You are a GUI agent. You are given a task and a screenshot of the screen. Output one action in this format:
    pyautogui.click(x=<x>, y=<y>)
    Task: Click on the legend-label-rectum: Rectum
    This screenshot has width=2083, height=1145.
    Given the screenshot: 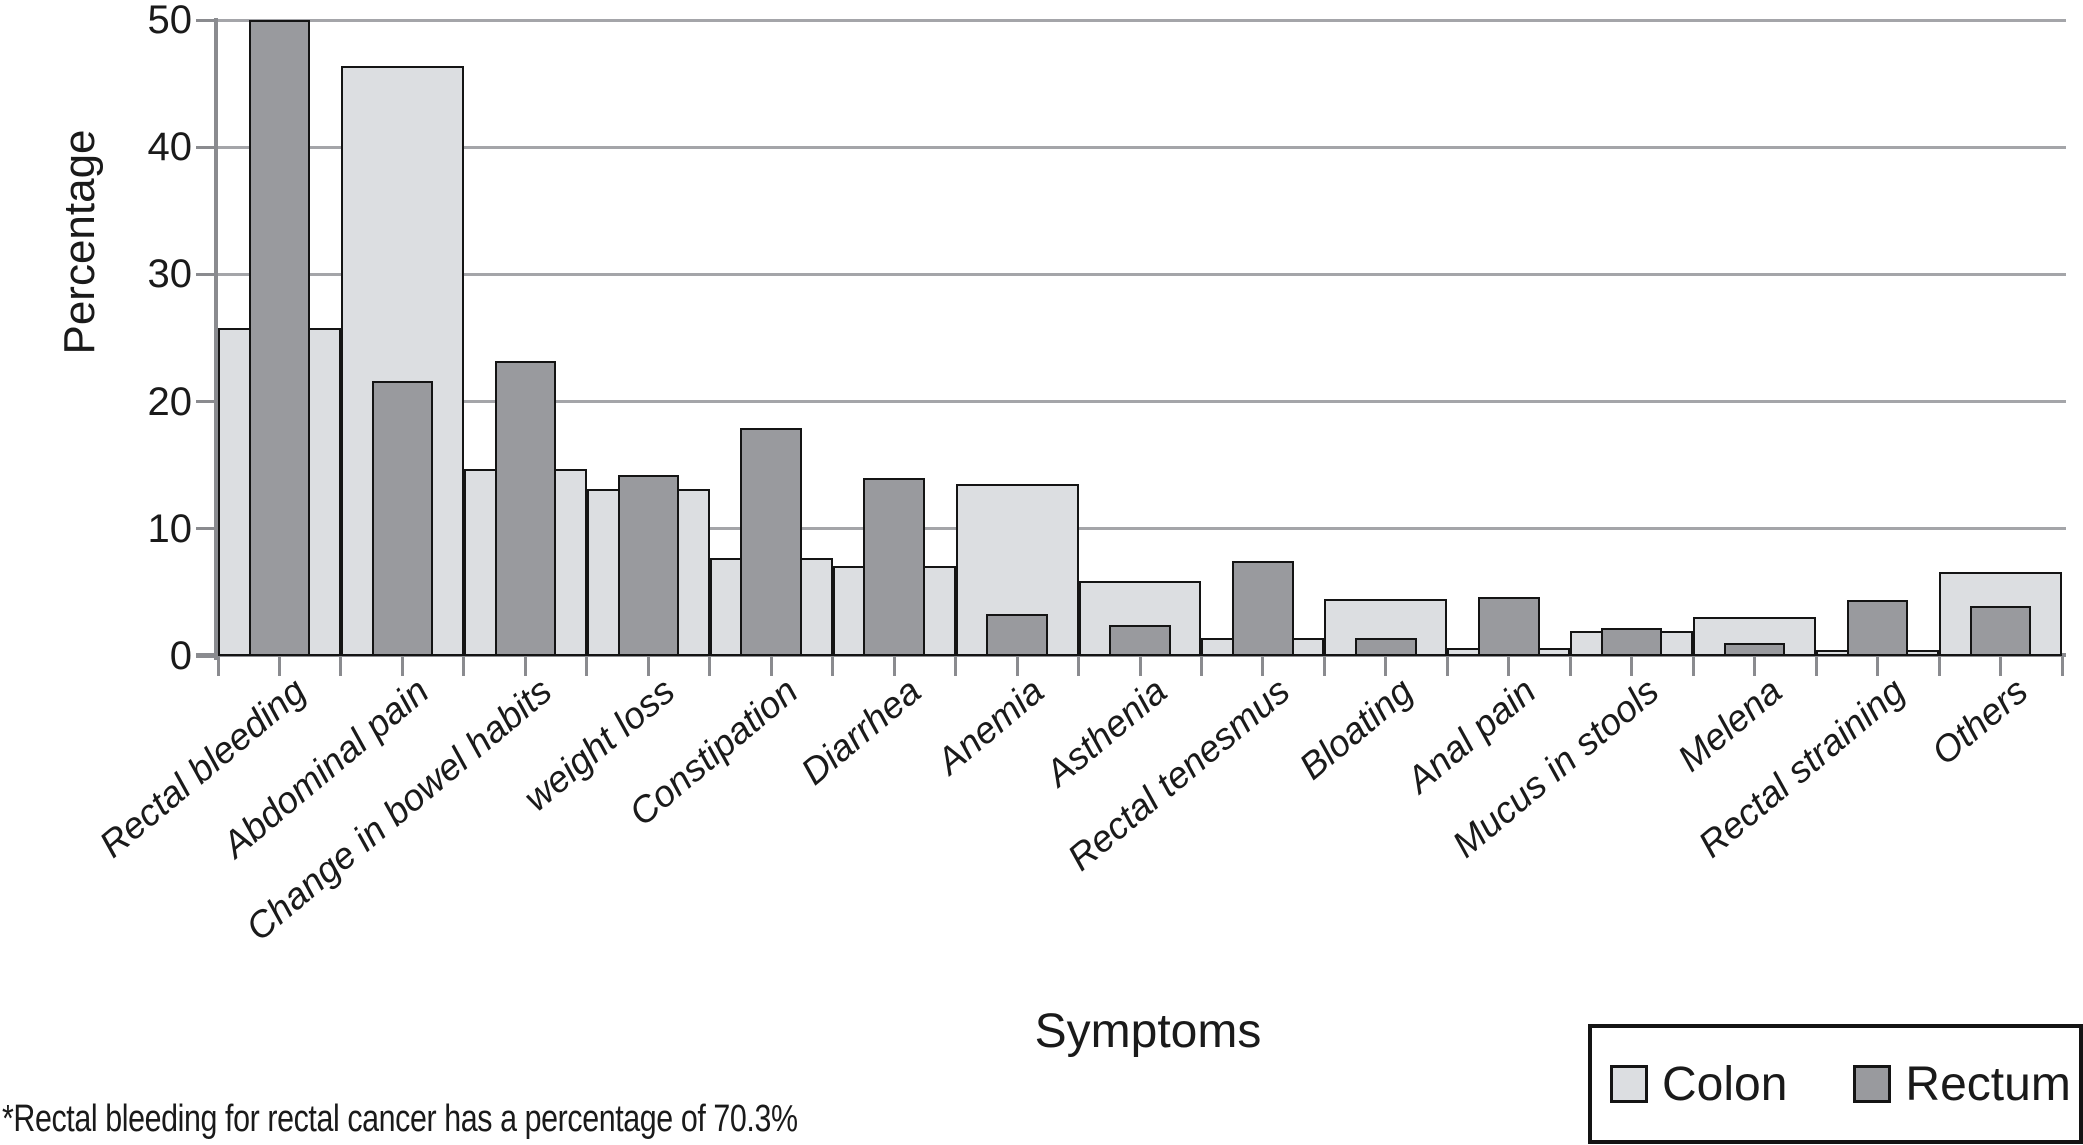 What is the action you would take?
    pyautogui.click(x=1988, y=1084)
    